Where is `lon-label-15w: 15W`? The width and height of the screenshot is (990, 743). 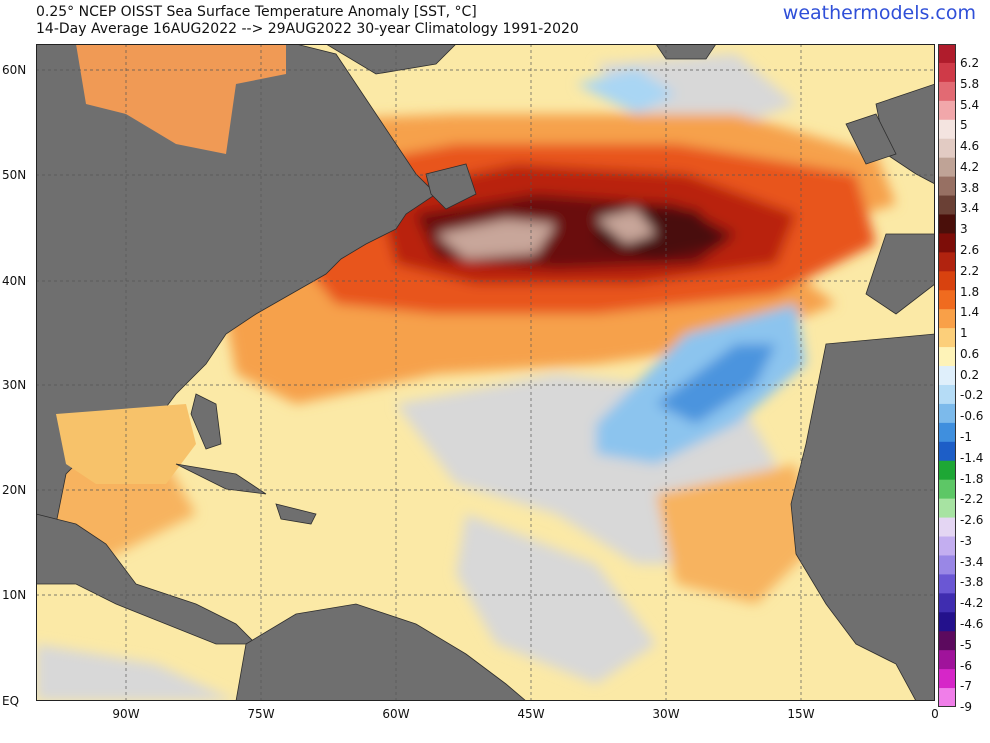 lon-label-15w: 15W is located at coordinates (801, 714).